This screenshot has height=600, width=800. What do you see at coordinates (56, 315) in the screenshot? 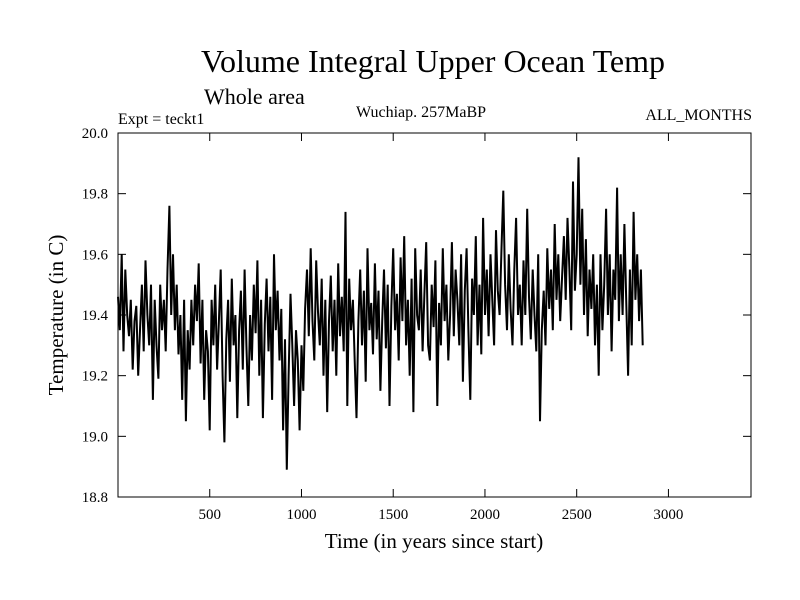
I see `y-axis-label: Temperature (in C)` at bounding box center [56, 315].